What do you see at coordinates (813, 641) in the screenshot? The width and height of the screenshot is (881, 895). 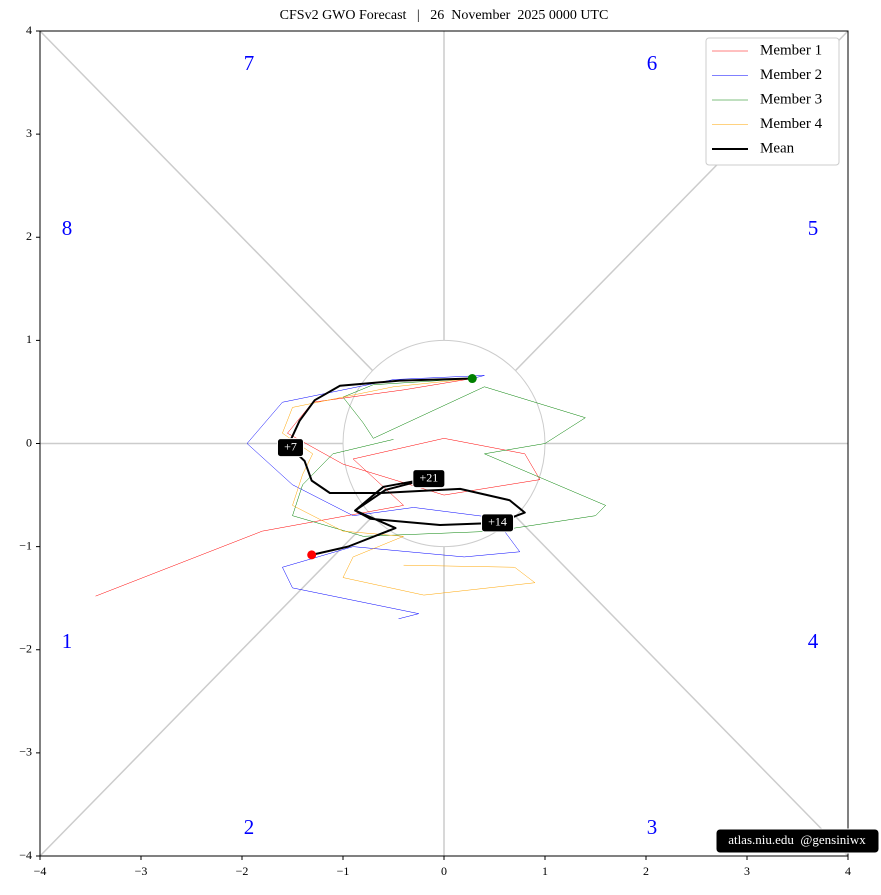 I see `phase-label: 4` at bounding box center [813, 641].